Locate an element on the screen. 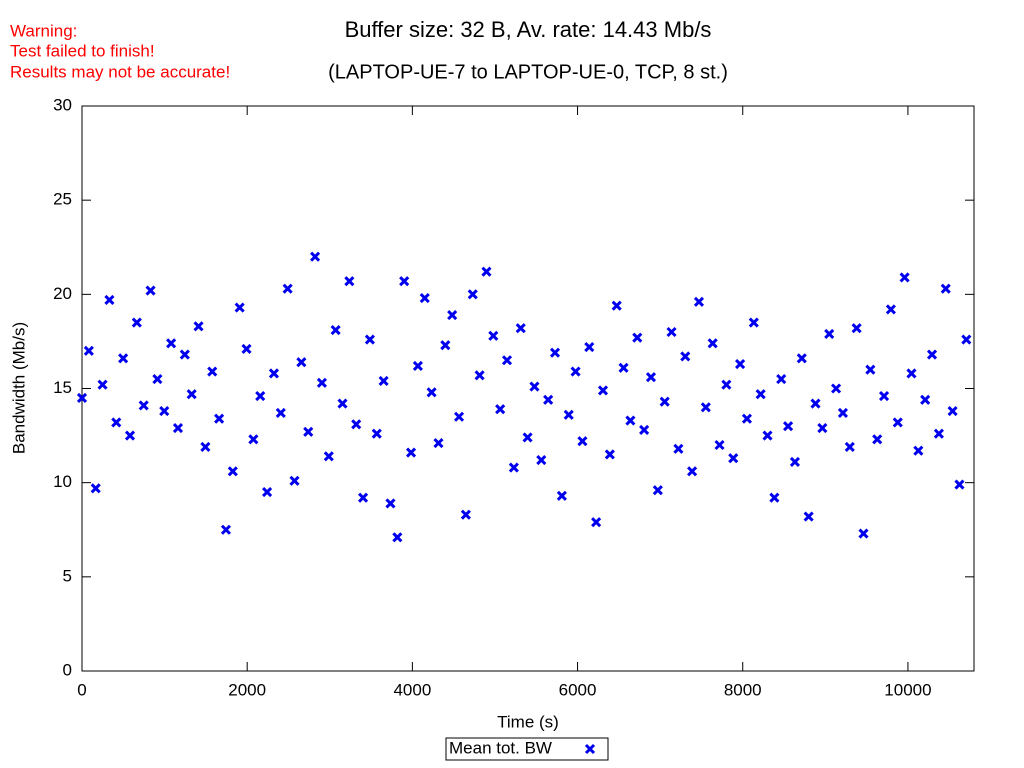 This screenshot has width=1024, height=768. x-tick-label: 8000 is located at coordinates (743, 689).